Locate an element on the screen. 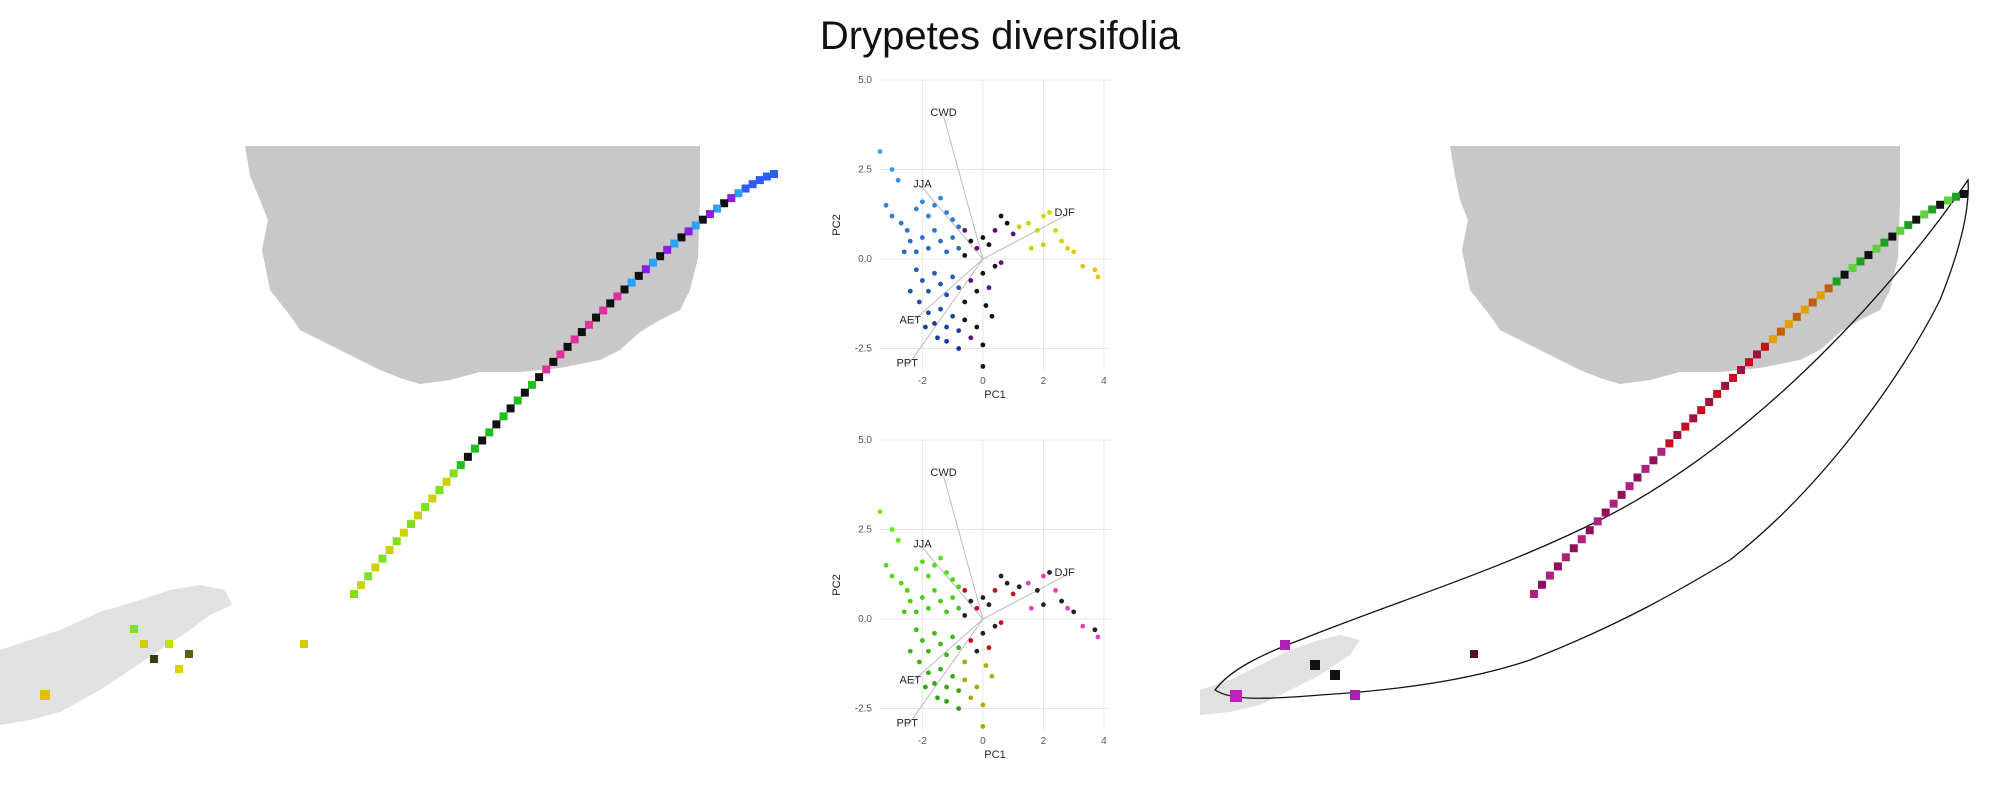  y-tick-label: 5.0 is located at coordinates (865, 80).